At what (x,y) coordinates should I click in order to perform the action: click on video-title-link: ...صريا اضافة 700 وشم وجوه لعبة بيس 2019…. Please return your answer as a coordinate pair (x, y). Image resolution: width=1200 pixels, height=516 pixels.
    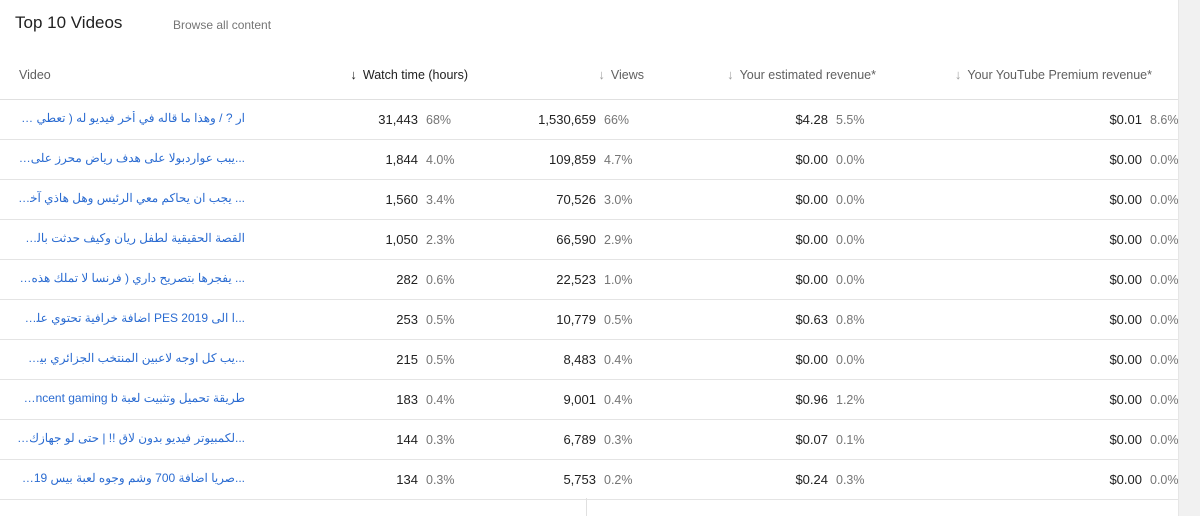
    Looking at the image, I should click on (131, 478).